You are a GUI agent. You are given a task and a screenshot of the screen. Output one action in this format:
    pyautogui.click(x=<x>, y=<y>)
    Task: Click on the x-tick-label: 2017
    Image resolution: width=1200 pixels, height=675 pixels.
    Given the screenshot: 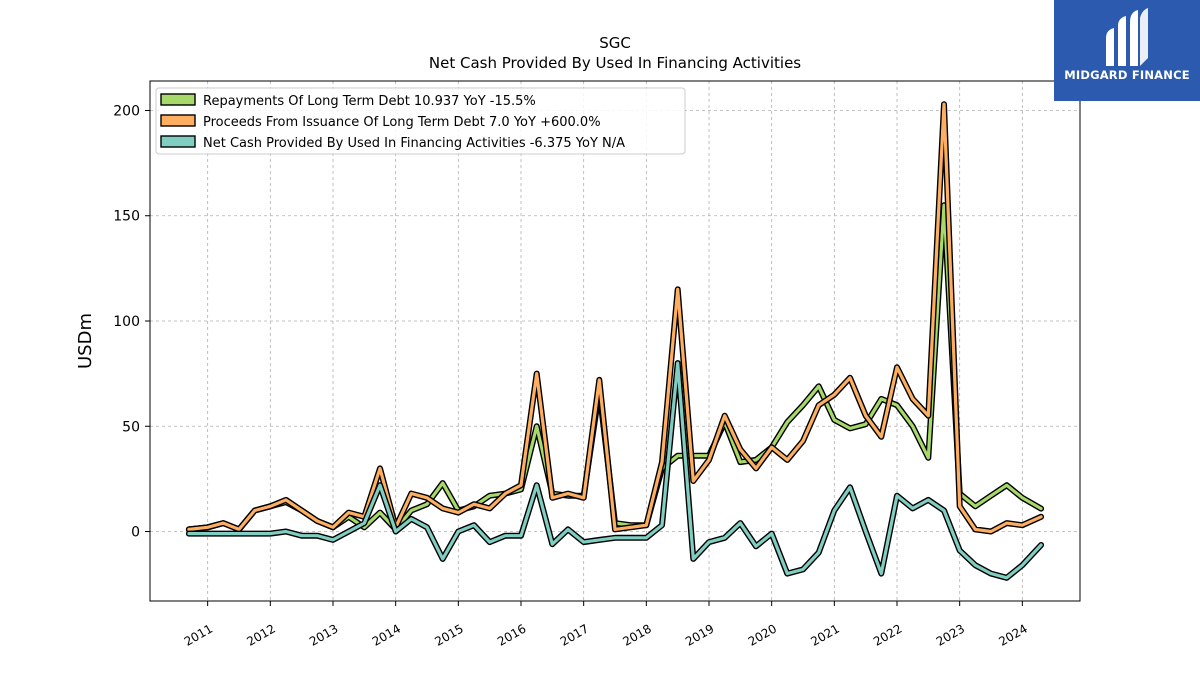 What is the action you would take?
    pyautogui.click(x=574, y=634)
    